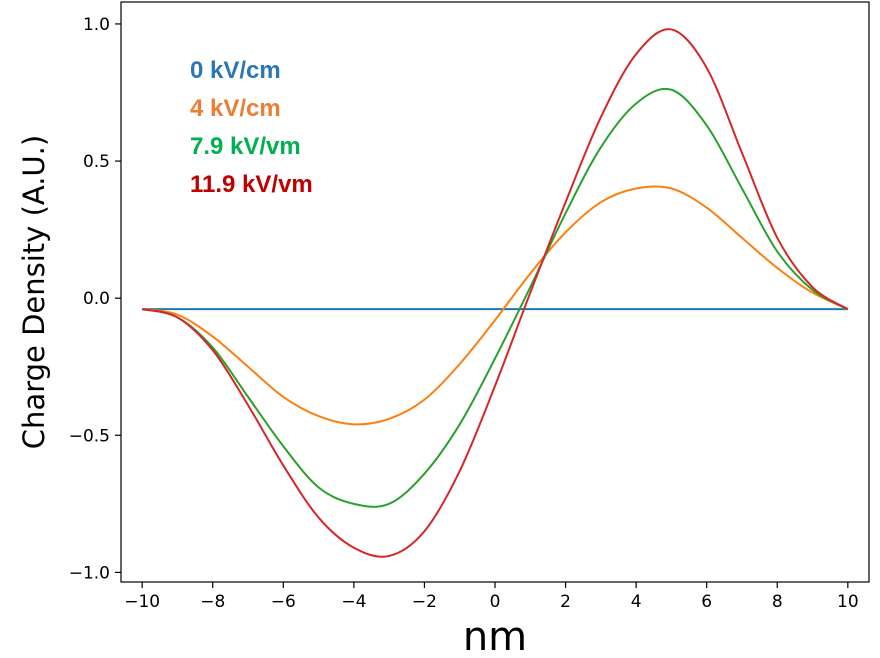 The height and width of the screenshot is (658, 880). I want to click on x-tick-label: 2, so click(565, 602).